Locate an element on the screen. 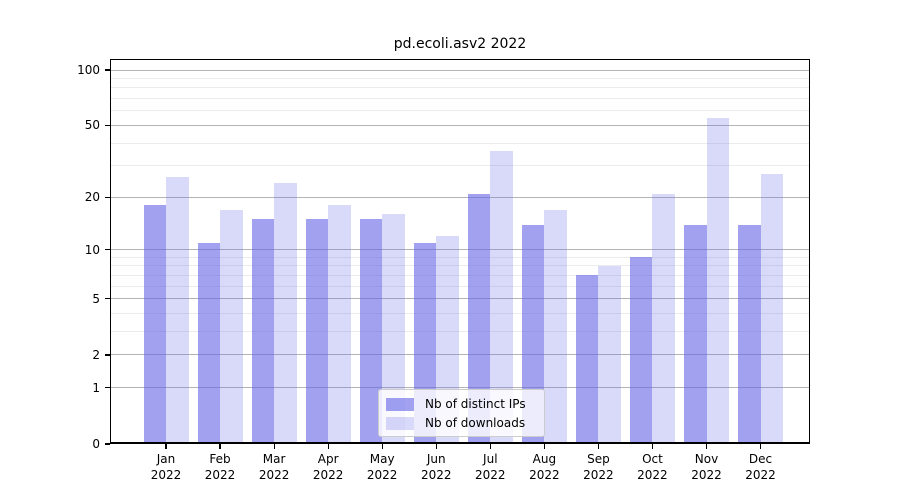  x-tick-label-dec: Dec 2022 is located at coordinates (760, 467).